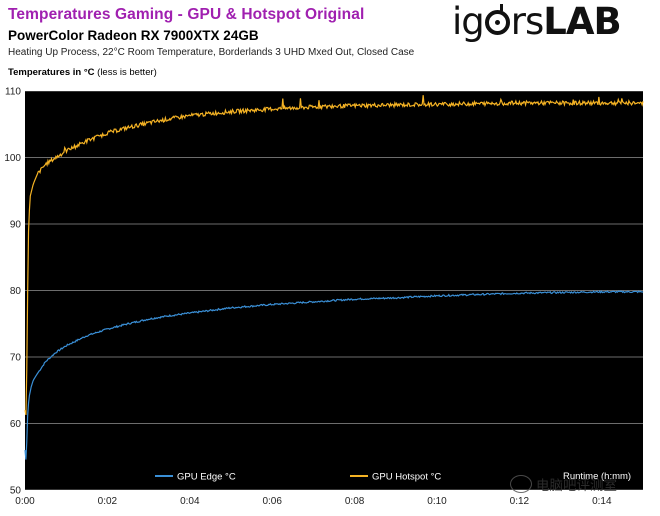 The width and height of the screenshot is (660, 516). Describe the element at coordinates (16, 225) in the screenshot. I see `y-tick-label: 90` at that location.